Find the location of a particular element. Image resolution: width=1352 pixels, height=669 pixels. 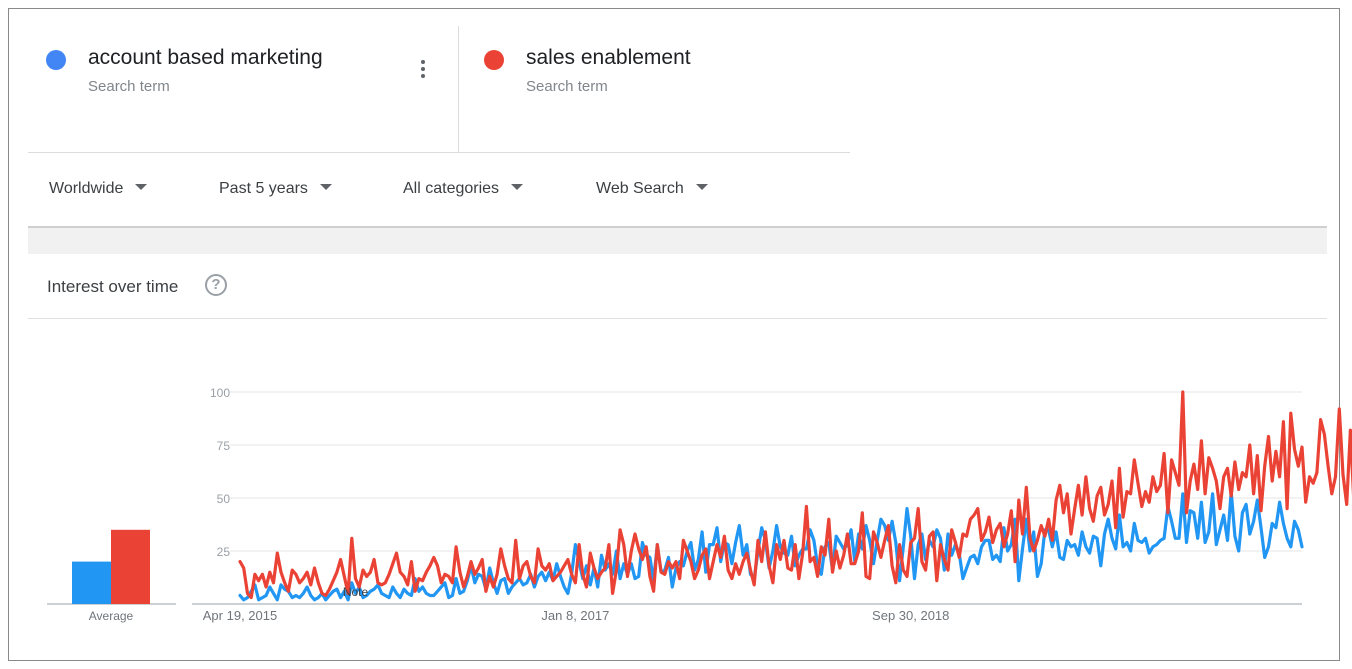

series-color-dot-red is located at coordinates (494, 60).